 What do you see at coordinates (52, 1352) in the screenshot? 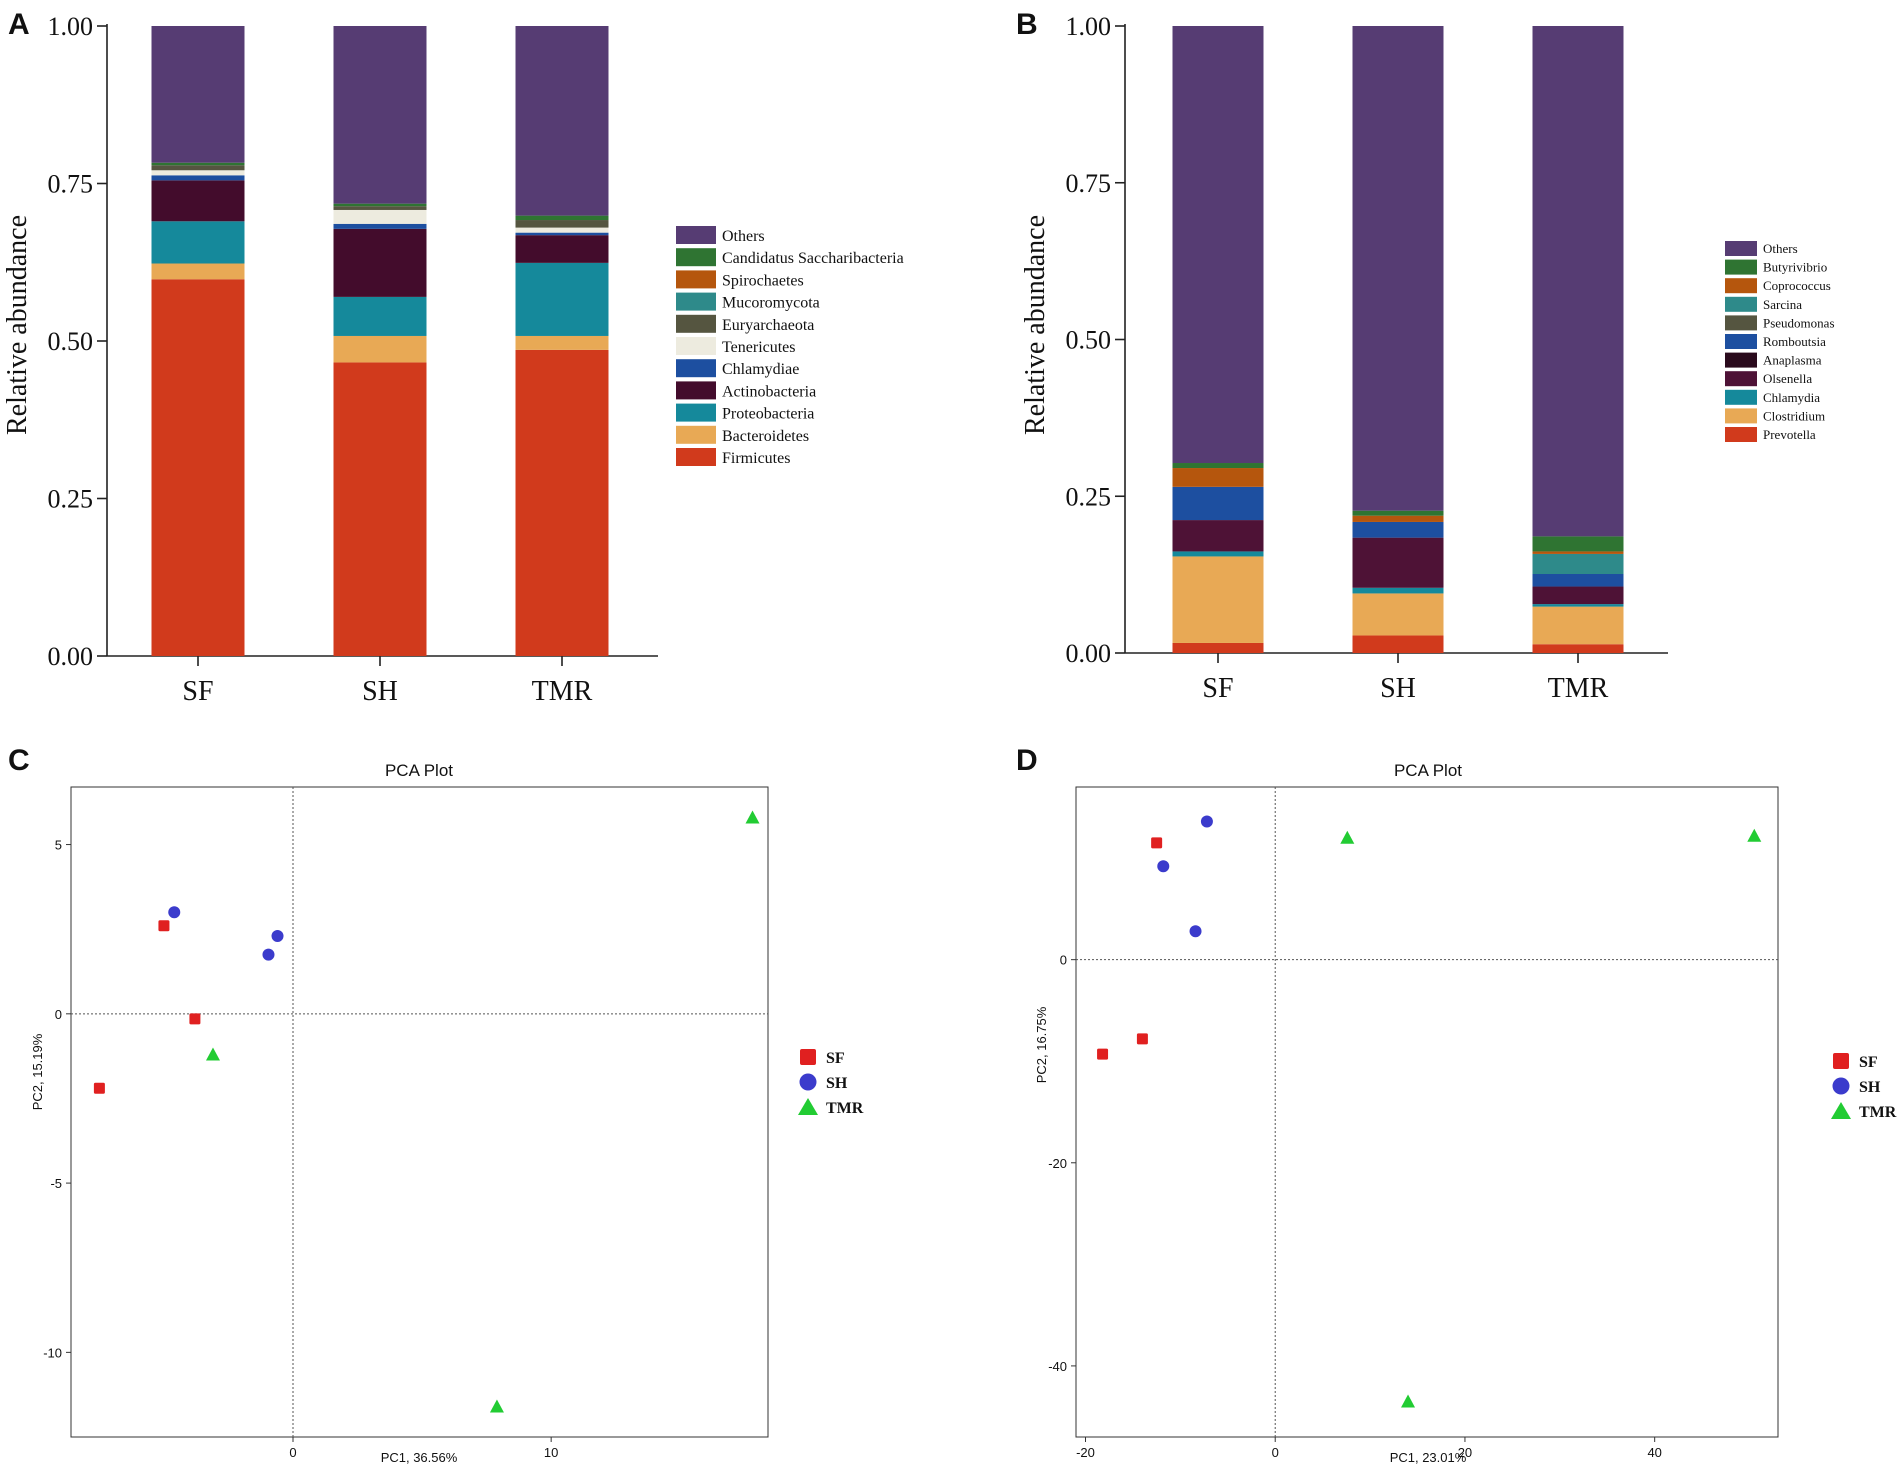
I see `y-tick-label: -10` at bounding box center [52, 1352].